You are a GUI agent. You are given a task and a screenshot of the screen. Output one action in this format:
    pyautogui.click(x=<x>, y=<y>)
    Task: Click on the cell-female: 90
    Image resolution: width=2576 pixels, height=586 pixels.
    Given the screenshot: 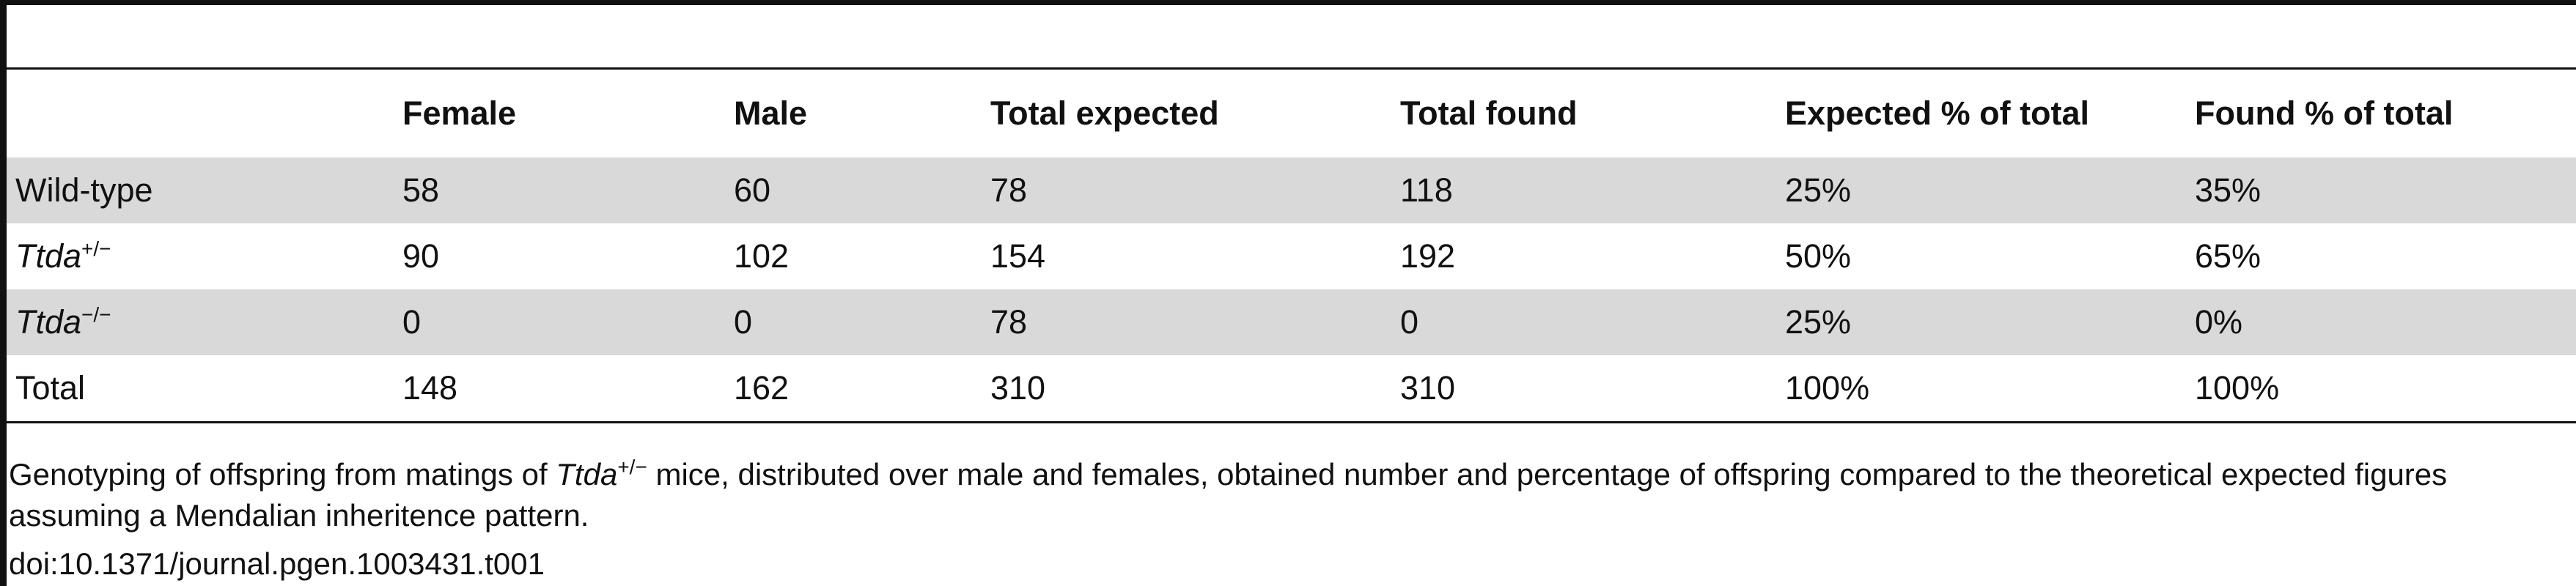 What is the action you would take?
    pyautogui.click(x=421, y=256)
    